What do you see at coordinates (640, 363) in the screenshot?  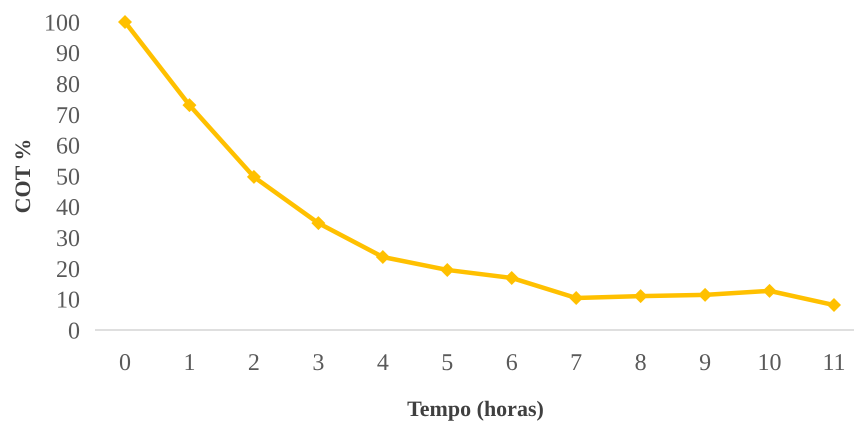 I see `x-tick-label: 8` at bounding box center [640, 363].